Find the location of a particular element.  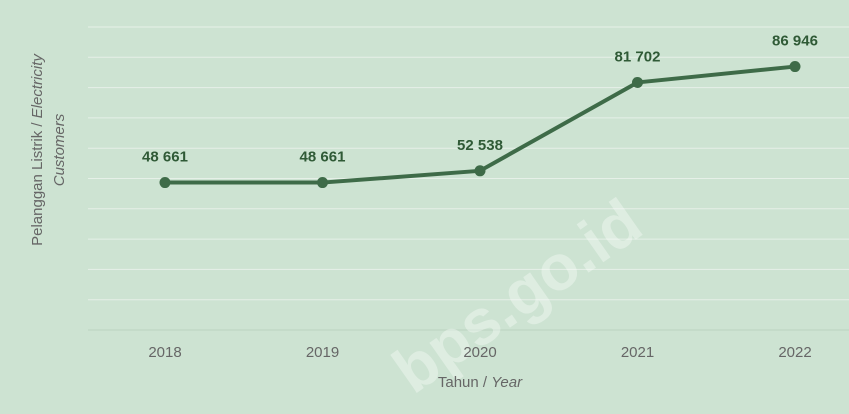

x-axis-title-part: Tahun / is located at coordinates (464, 382).